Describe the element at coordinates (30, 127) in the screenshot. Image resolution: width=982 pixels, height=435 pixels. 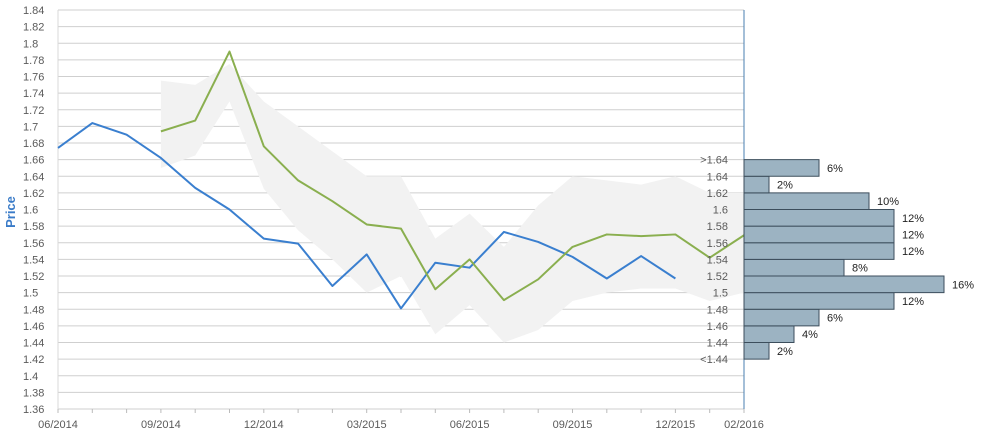
I see `y-tick-label: 1.7` at that location.